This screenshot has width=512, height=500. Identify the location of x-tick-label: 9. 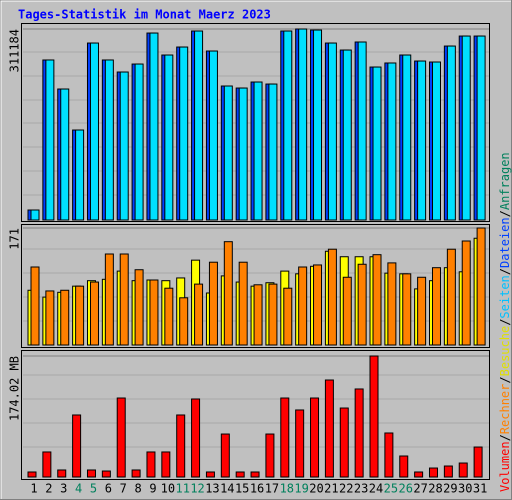
(152, 489).